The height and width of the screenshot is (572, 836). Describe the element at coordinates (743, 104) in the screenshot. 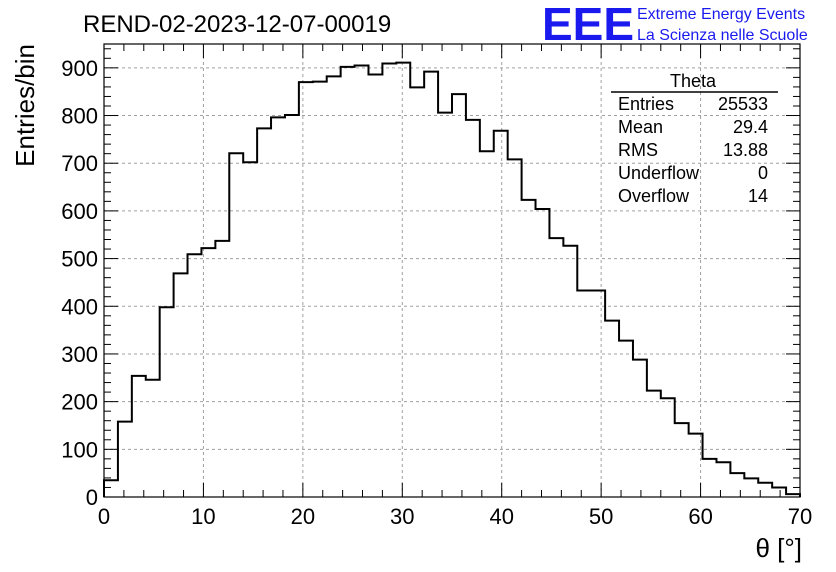

I see `stats-entries-value: 25533` at that location.